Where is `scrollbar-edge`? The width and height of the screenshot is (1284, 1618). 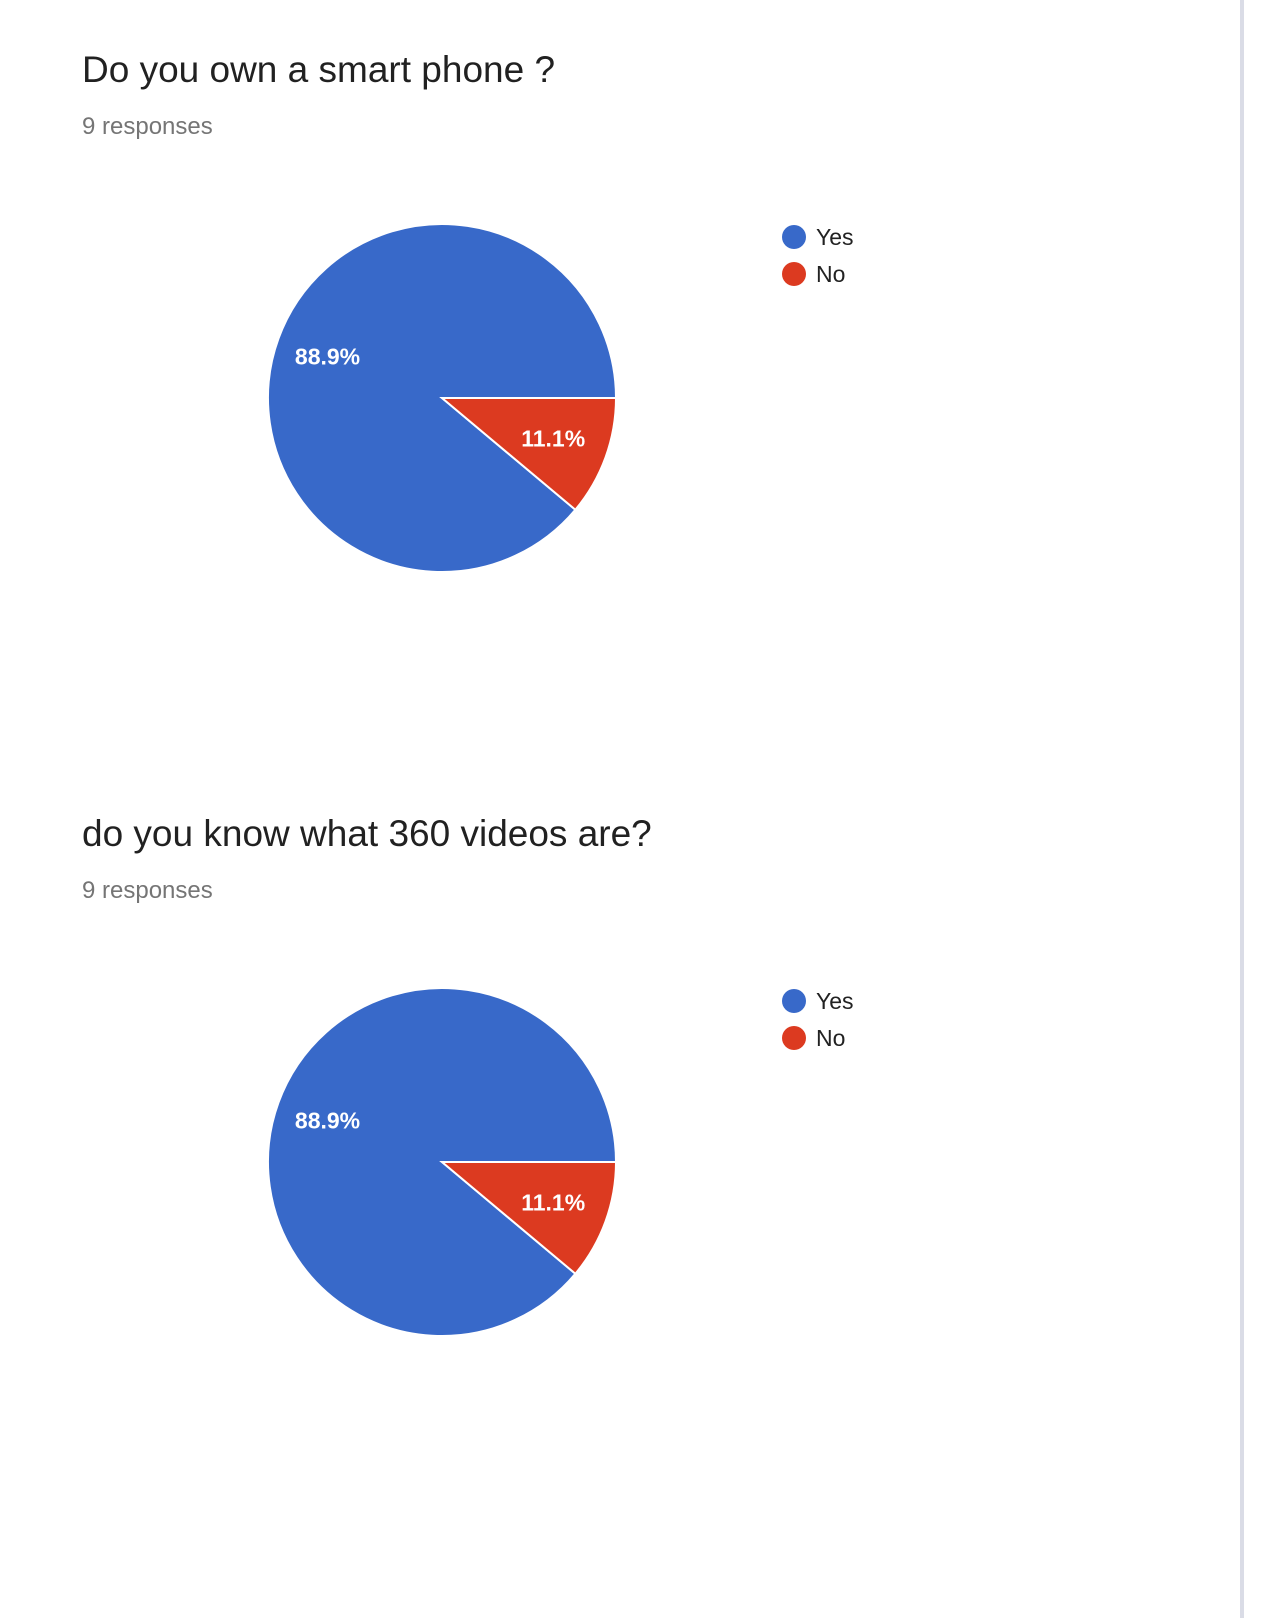
scrollbar-edge is located at coordinates (1262, 809).